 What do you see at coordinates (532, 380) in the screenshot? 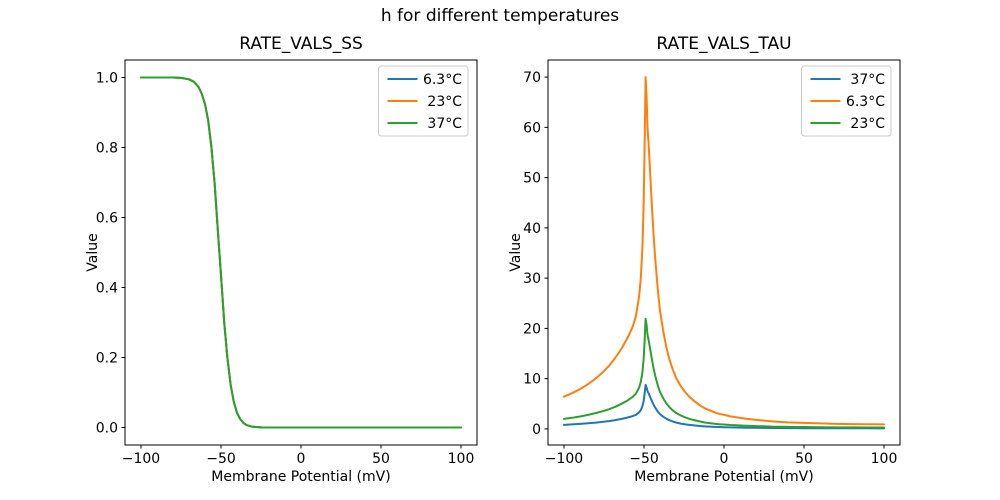
I see `y-tick-label: 10` at bounding box center [532, 380].